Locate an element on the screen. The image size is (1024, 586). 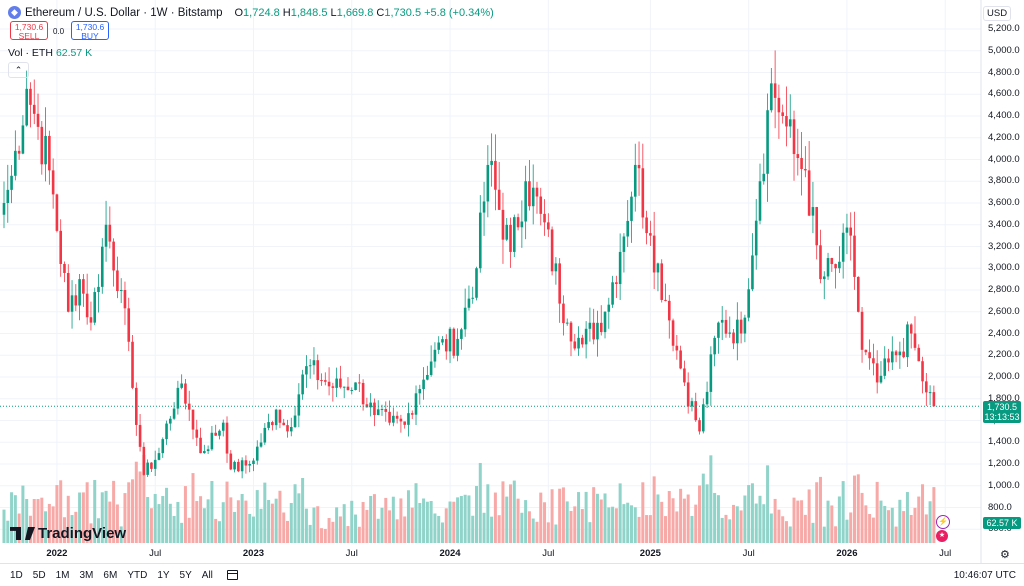
range-ytd-button: YTD is located at coordinates (137, 575).